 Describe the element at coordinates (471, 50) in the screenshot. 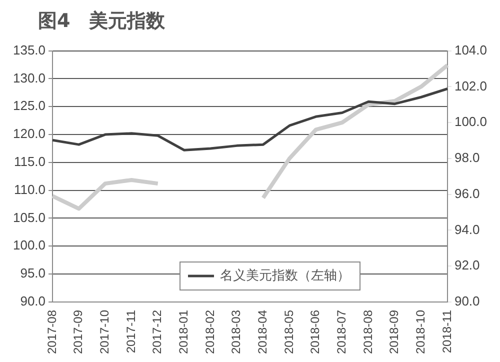

I see `y2-tick-label: 104.0` at that location.